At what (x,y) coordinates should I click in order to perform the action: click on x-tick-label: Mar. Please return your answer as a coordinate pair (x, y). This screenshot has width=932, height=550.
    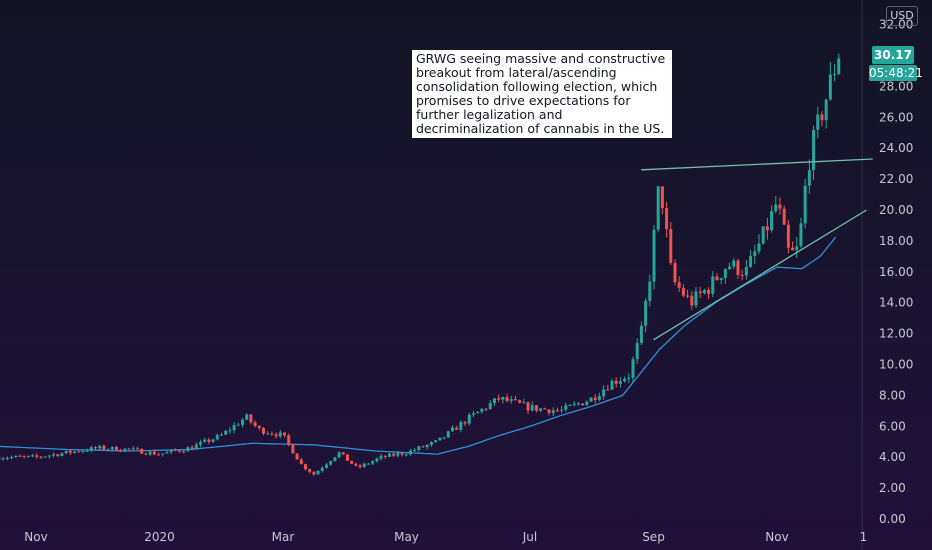
    Looking at the image, I should click on (283, 537).